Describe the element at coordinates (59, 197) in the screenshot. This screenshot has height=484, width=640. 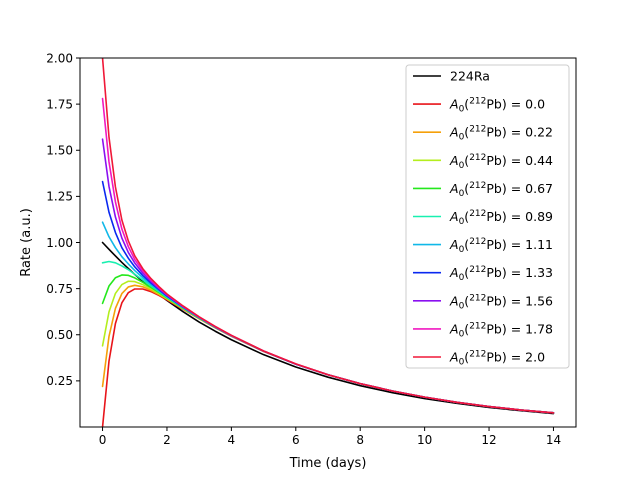
I see `y-tick-label: 1.25` at that location.